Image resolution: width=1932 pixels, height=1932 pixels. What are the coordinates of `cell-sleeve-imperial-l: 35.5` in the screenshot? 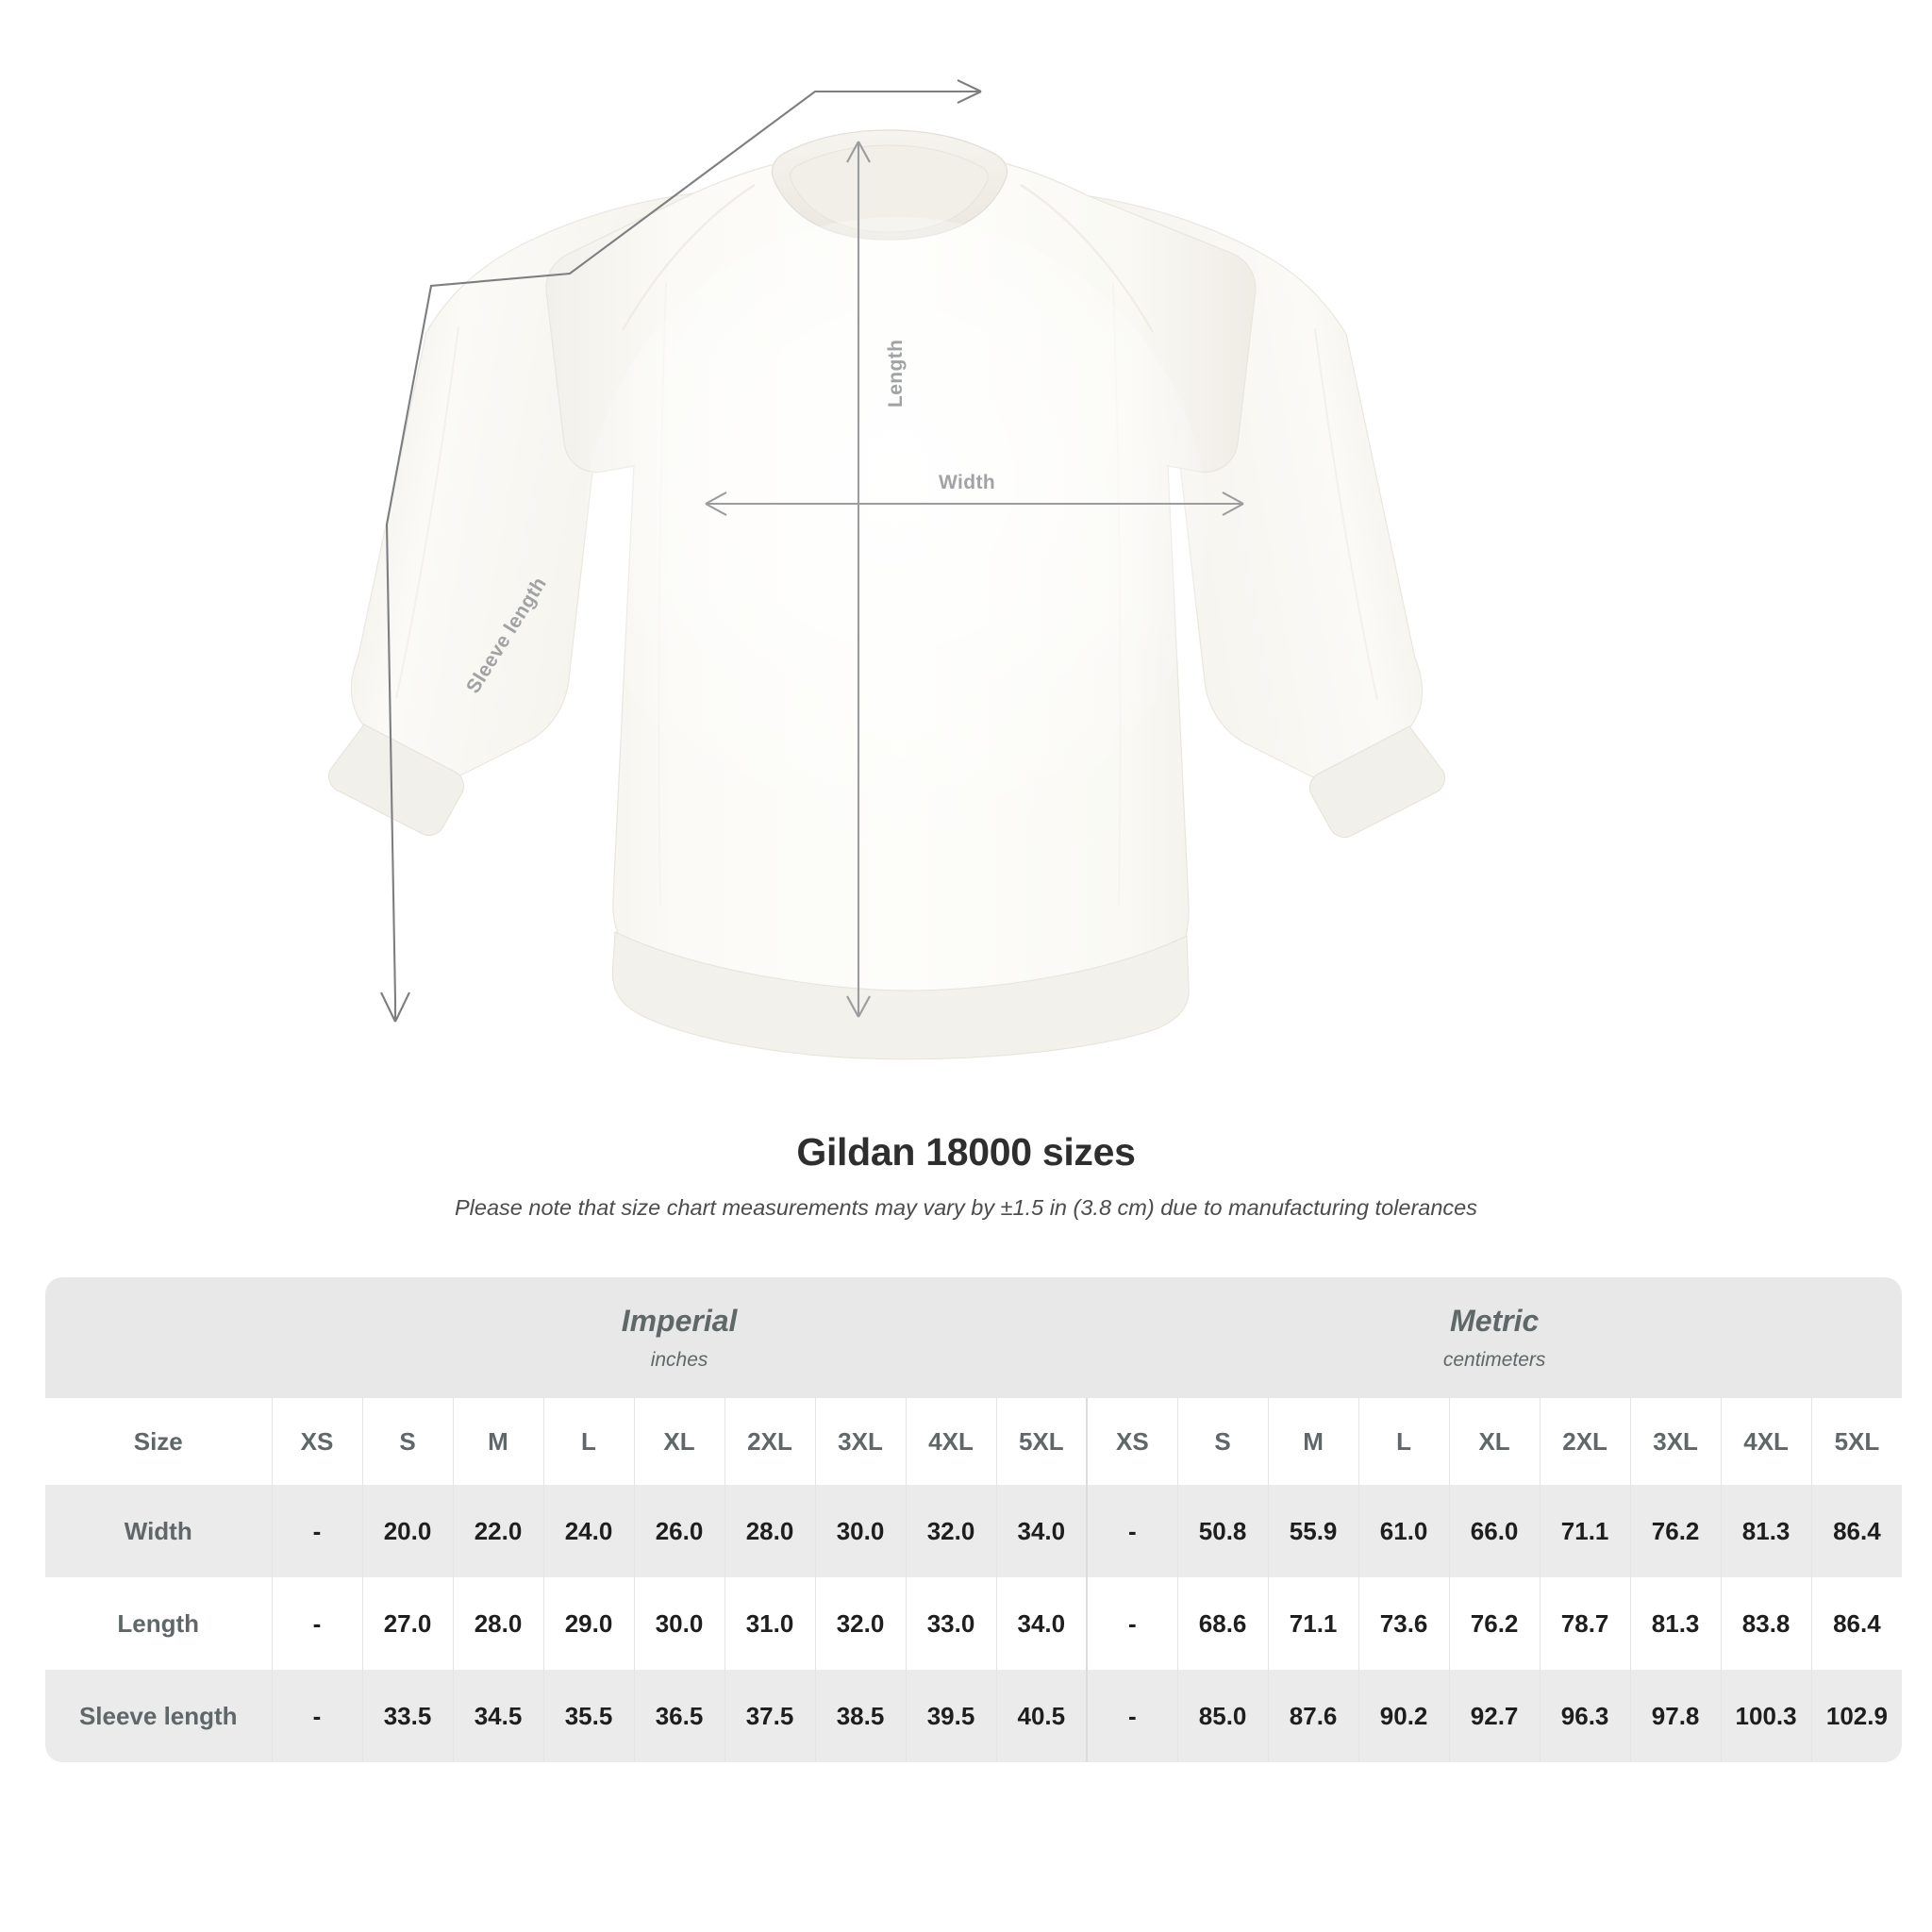 It's located at (588, 1716).